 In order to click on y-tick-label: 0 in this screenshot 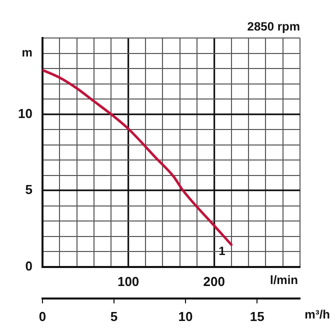, I will do `click(28, 266)`.